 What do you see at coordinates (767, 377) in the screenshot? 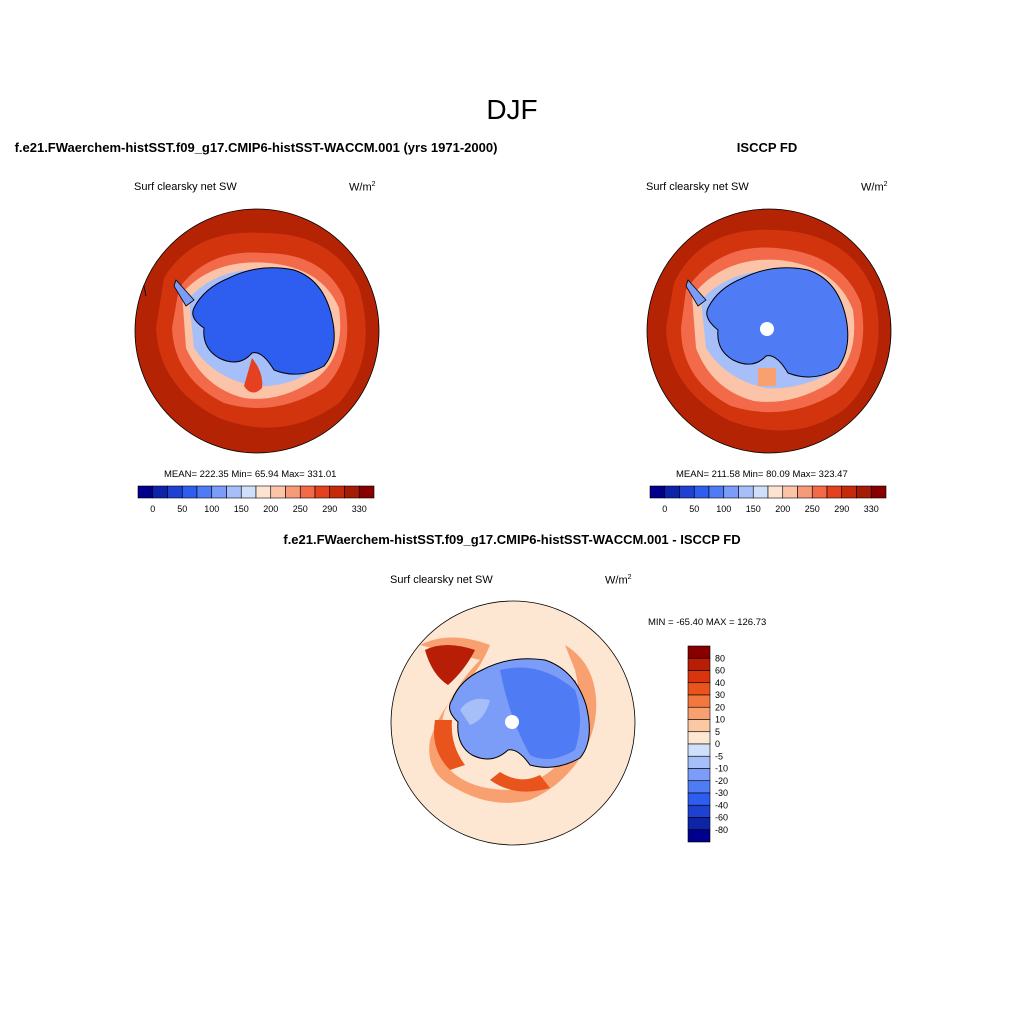
I see `ross-ice-shelf-patch` at bounding box center [767, 377].